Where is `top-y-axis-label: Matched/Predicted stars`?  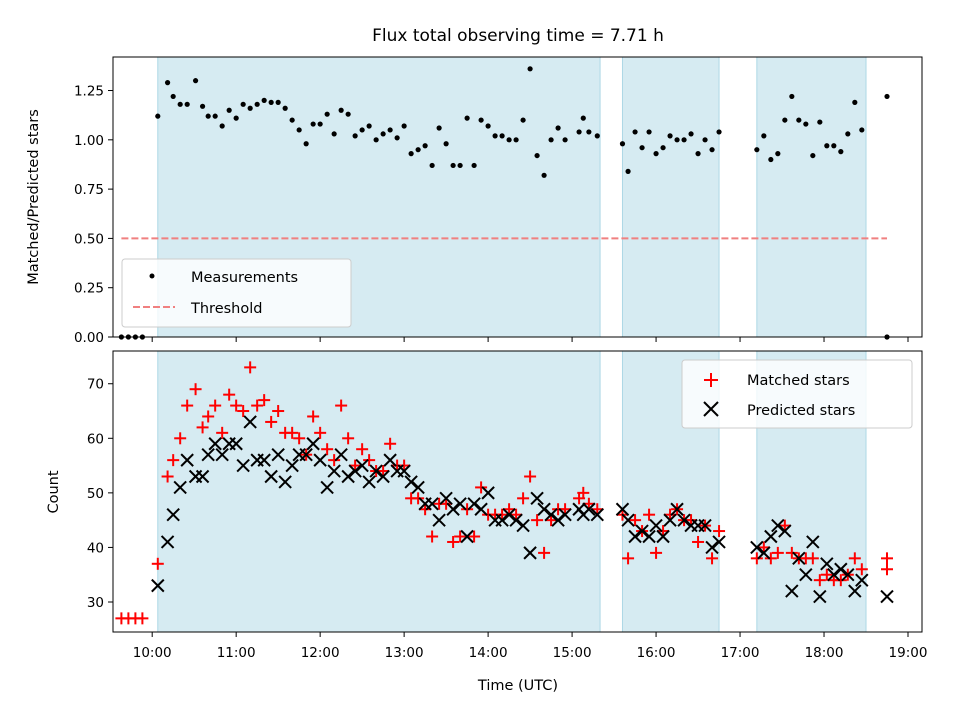 top-y-axis-label: Matched/Predicted stars is located at coordinates (34, 197).